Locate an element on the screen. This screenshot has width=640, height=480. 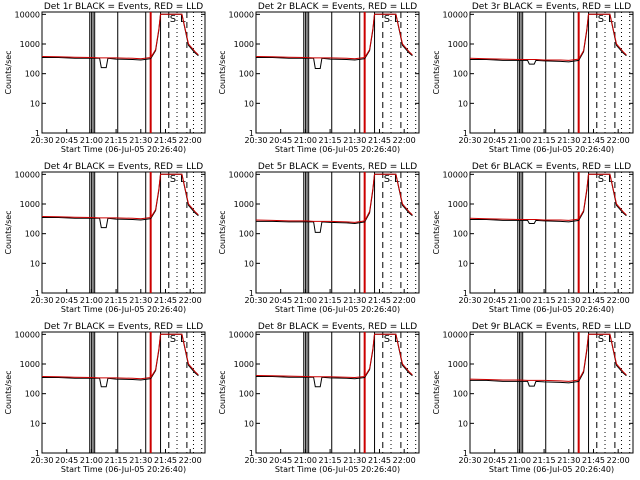
panel-title: Det 4r BLACK = Events, RED = LLD is located at coordinates (123, 167).